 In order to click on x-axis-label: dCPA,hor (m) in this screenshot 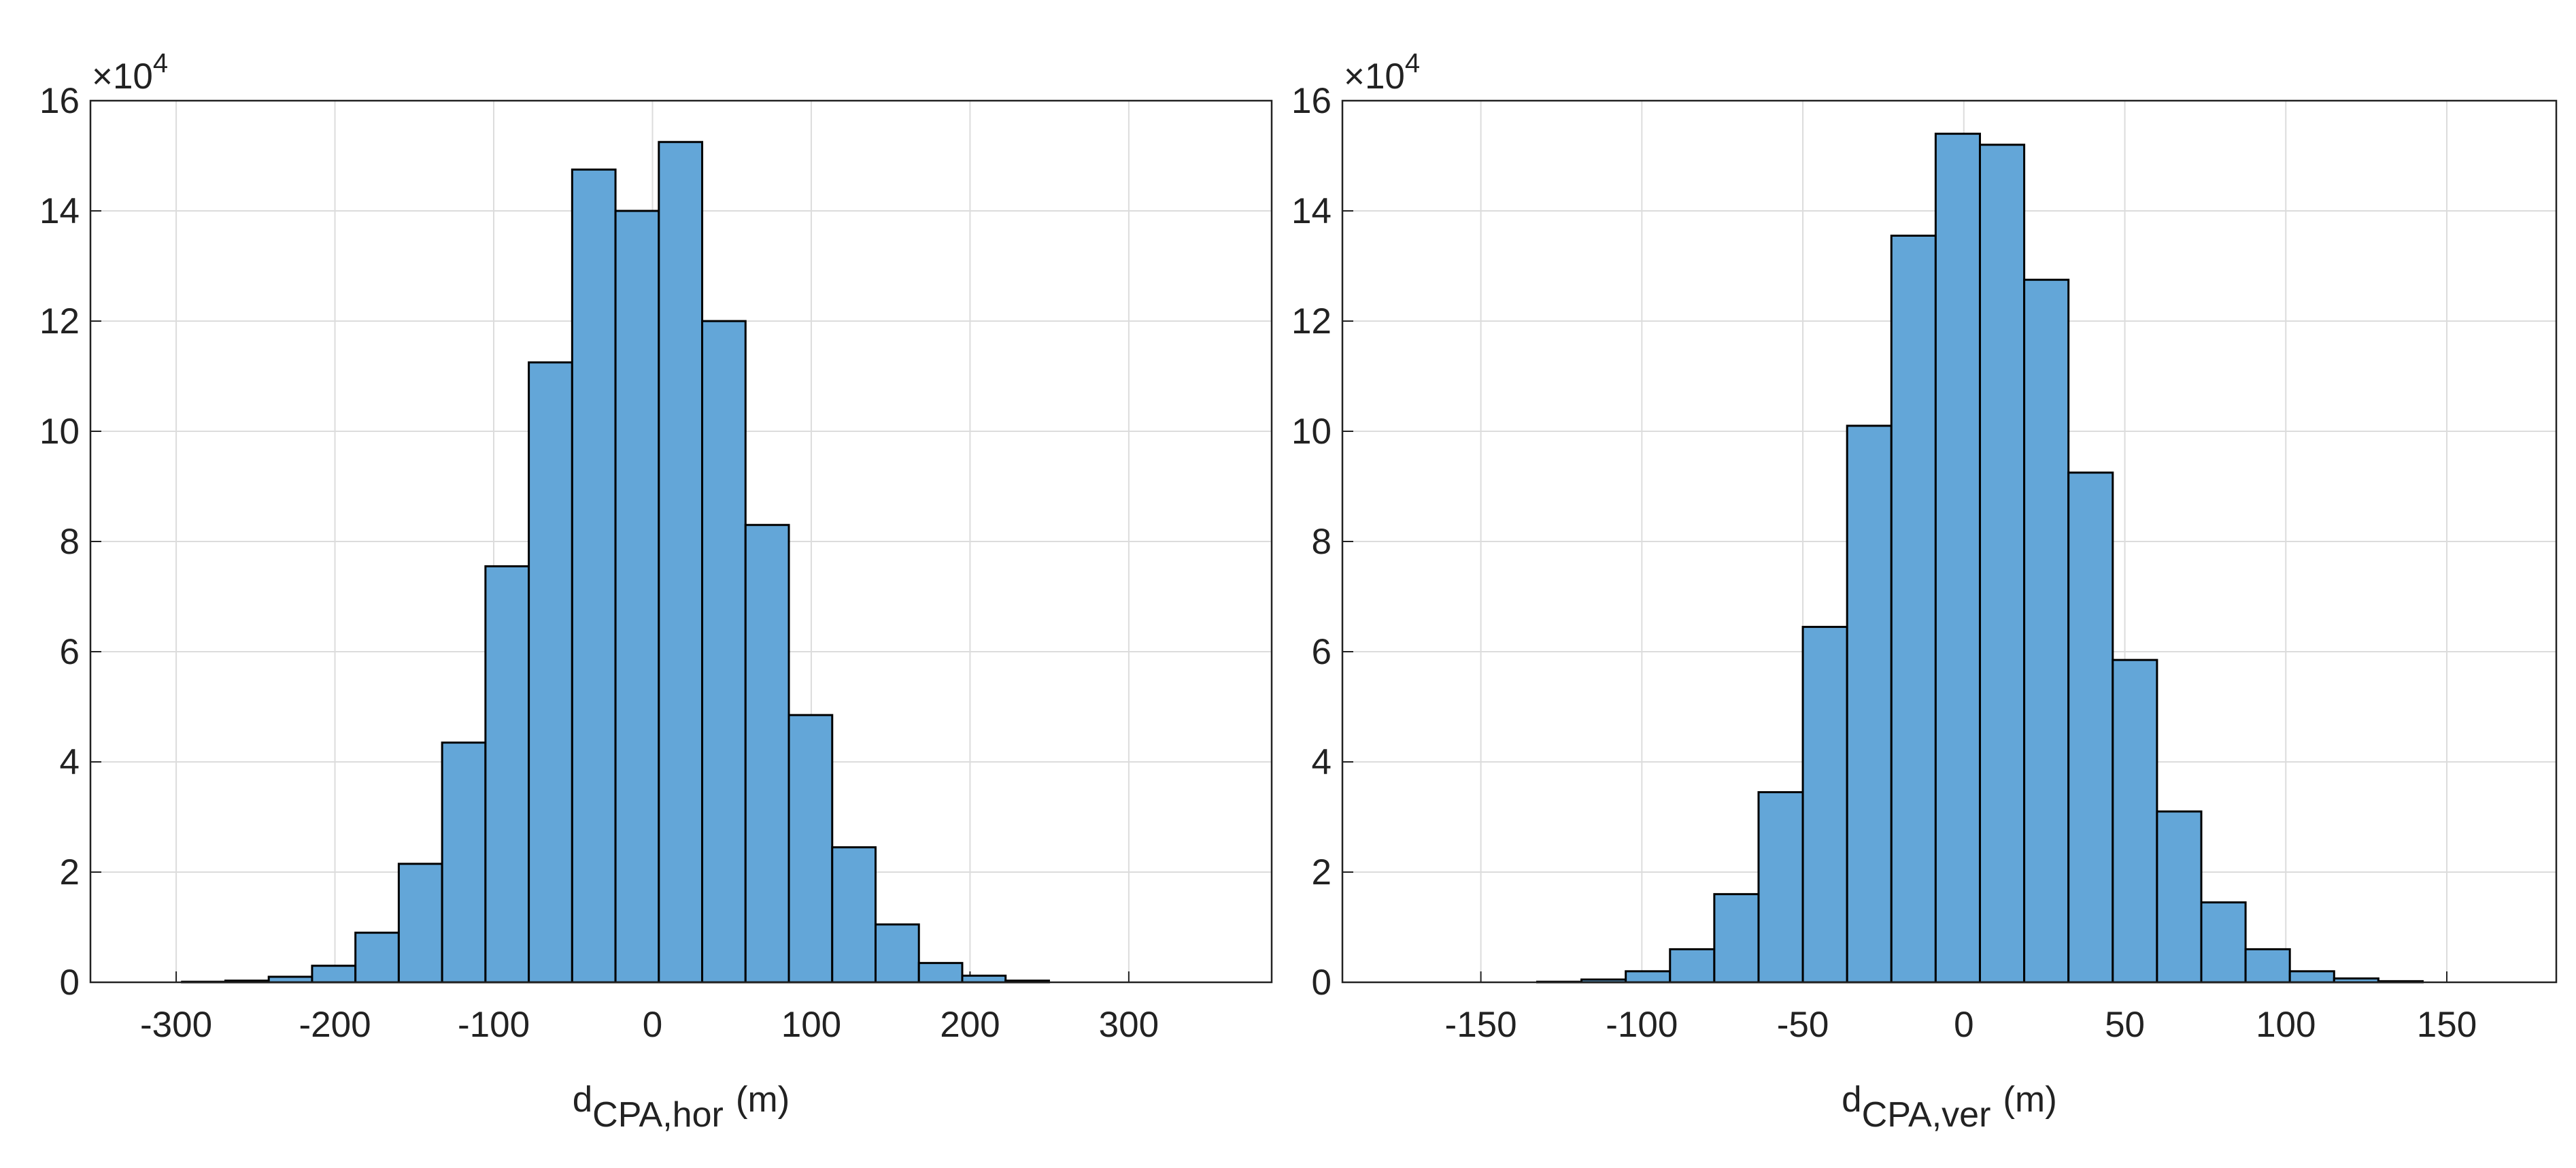, I will do `click(681, 1107)`.